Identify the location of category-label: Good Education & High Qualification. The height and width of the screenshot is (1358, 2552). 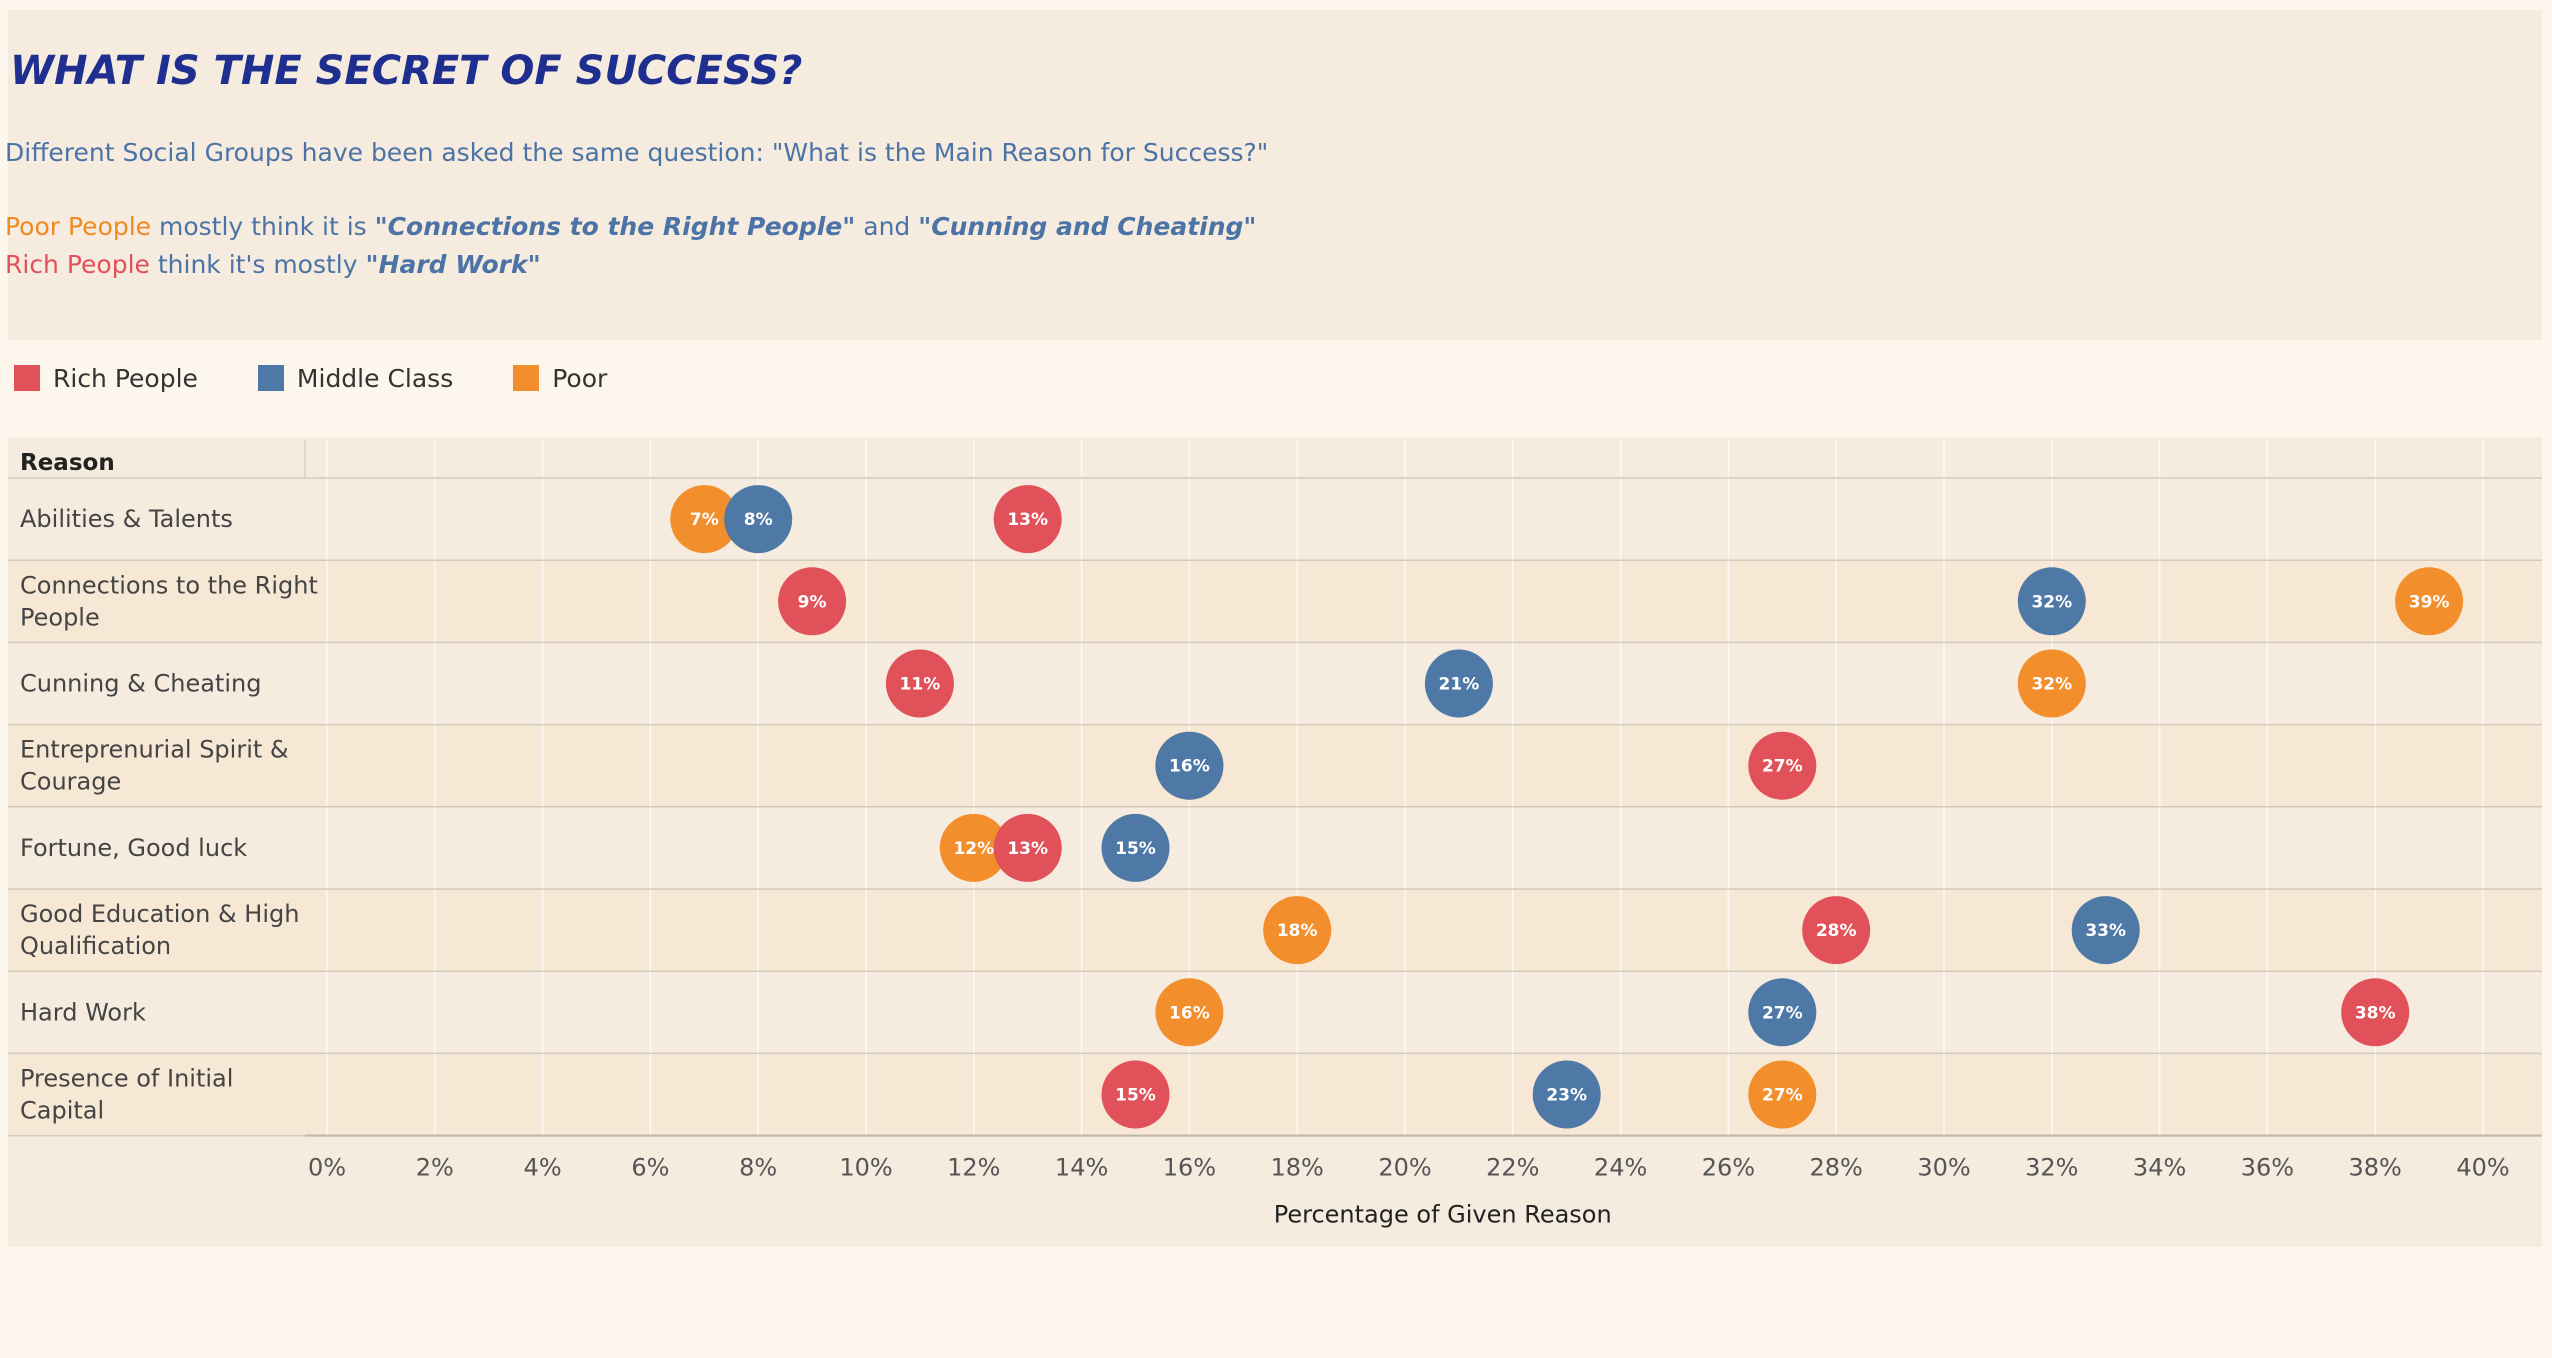
(159, 930).